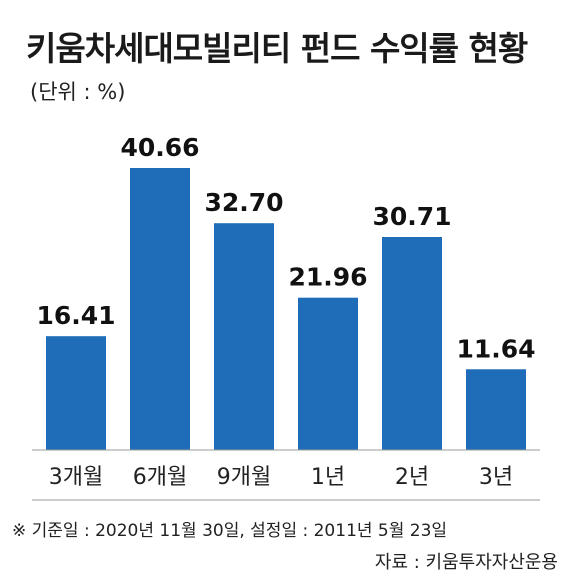 The image size is (570, 580). What do you see at coordinates (75, 315) in the screenshot?
I see `data-label-1: 16.41` at bounding box center [75, 315].